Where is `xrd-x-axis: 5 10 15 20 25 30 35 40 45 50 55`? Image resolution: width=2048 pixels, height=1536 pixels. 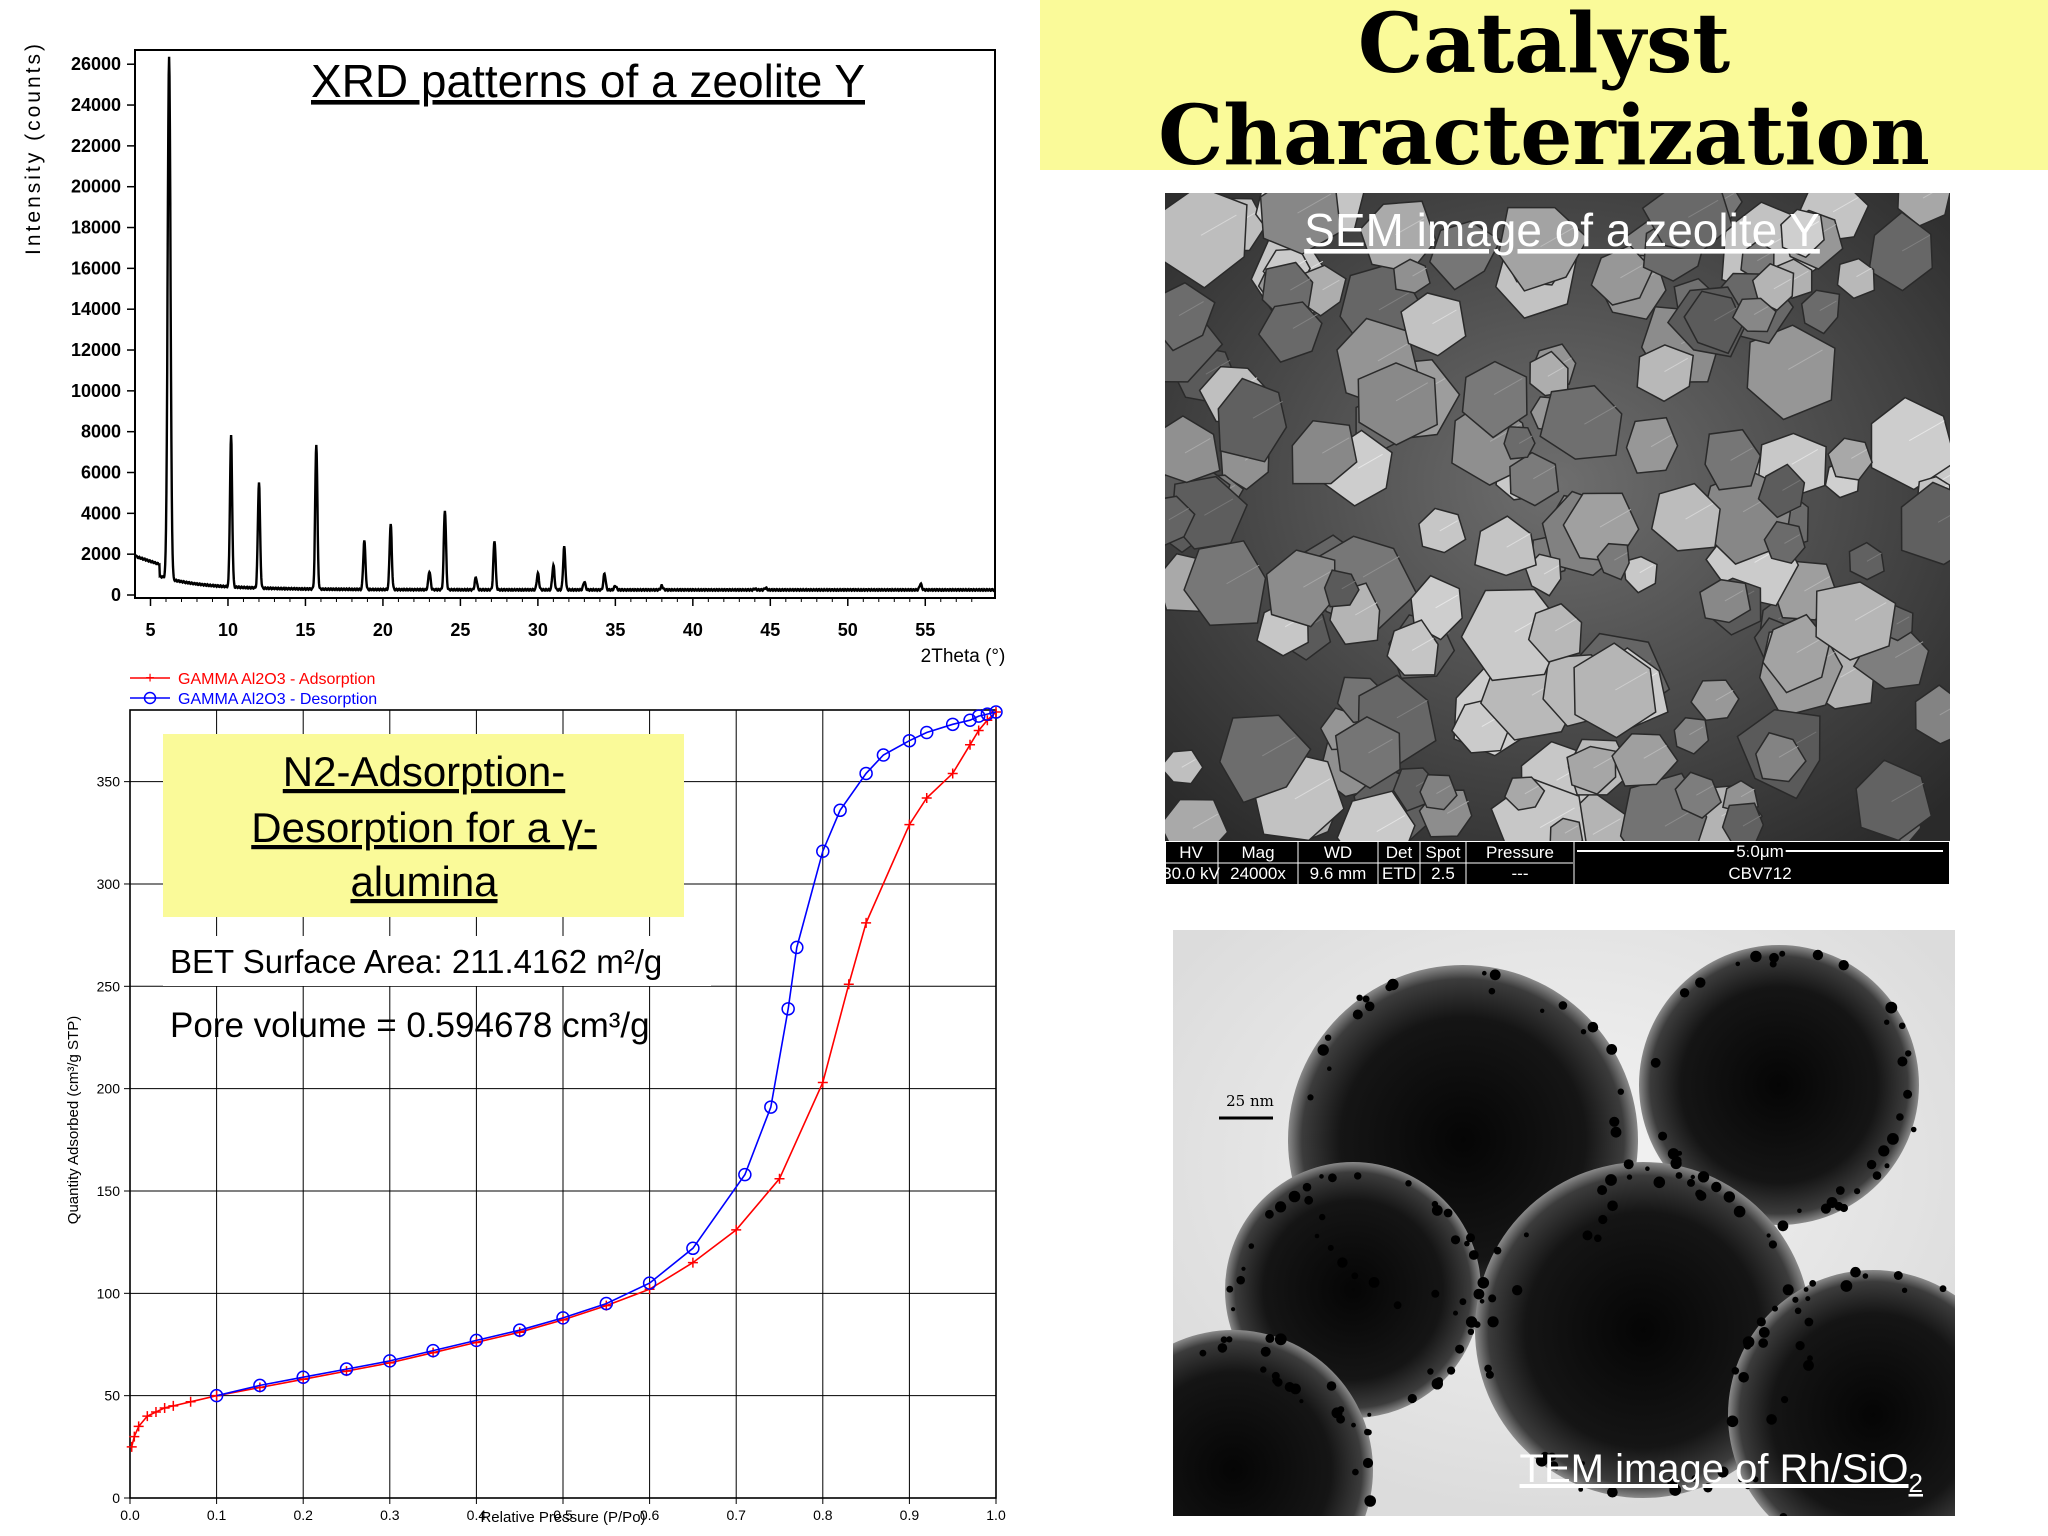 xrd-x-axis: 5 10 15 20 25 30 35 40 45 50 55 is located at coordinates (559, 619).